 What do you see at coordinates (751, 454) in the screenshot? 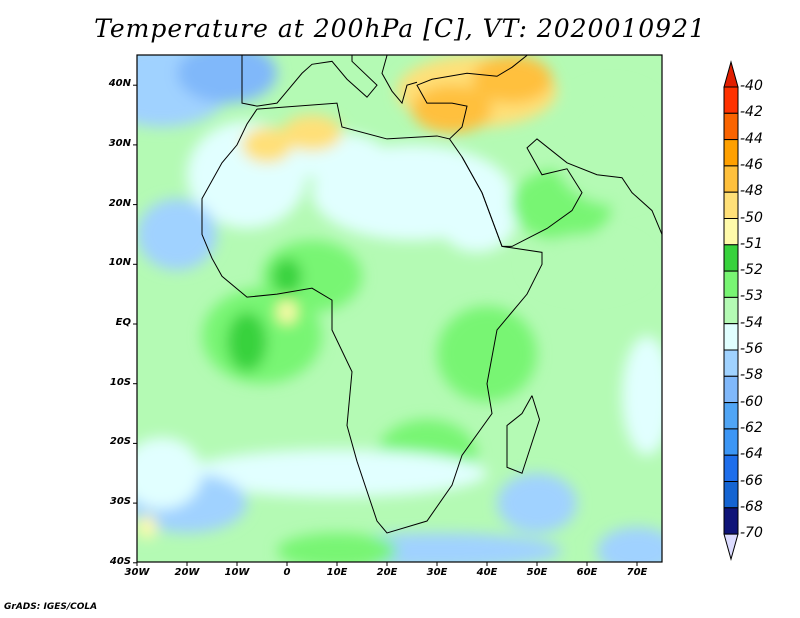
I see `colorbar-label: -64` at bounding box center [751, 454].